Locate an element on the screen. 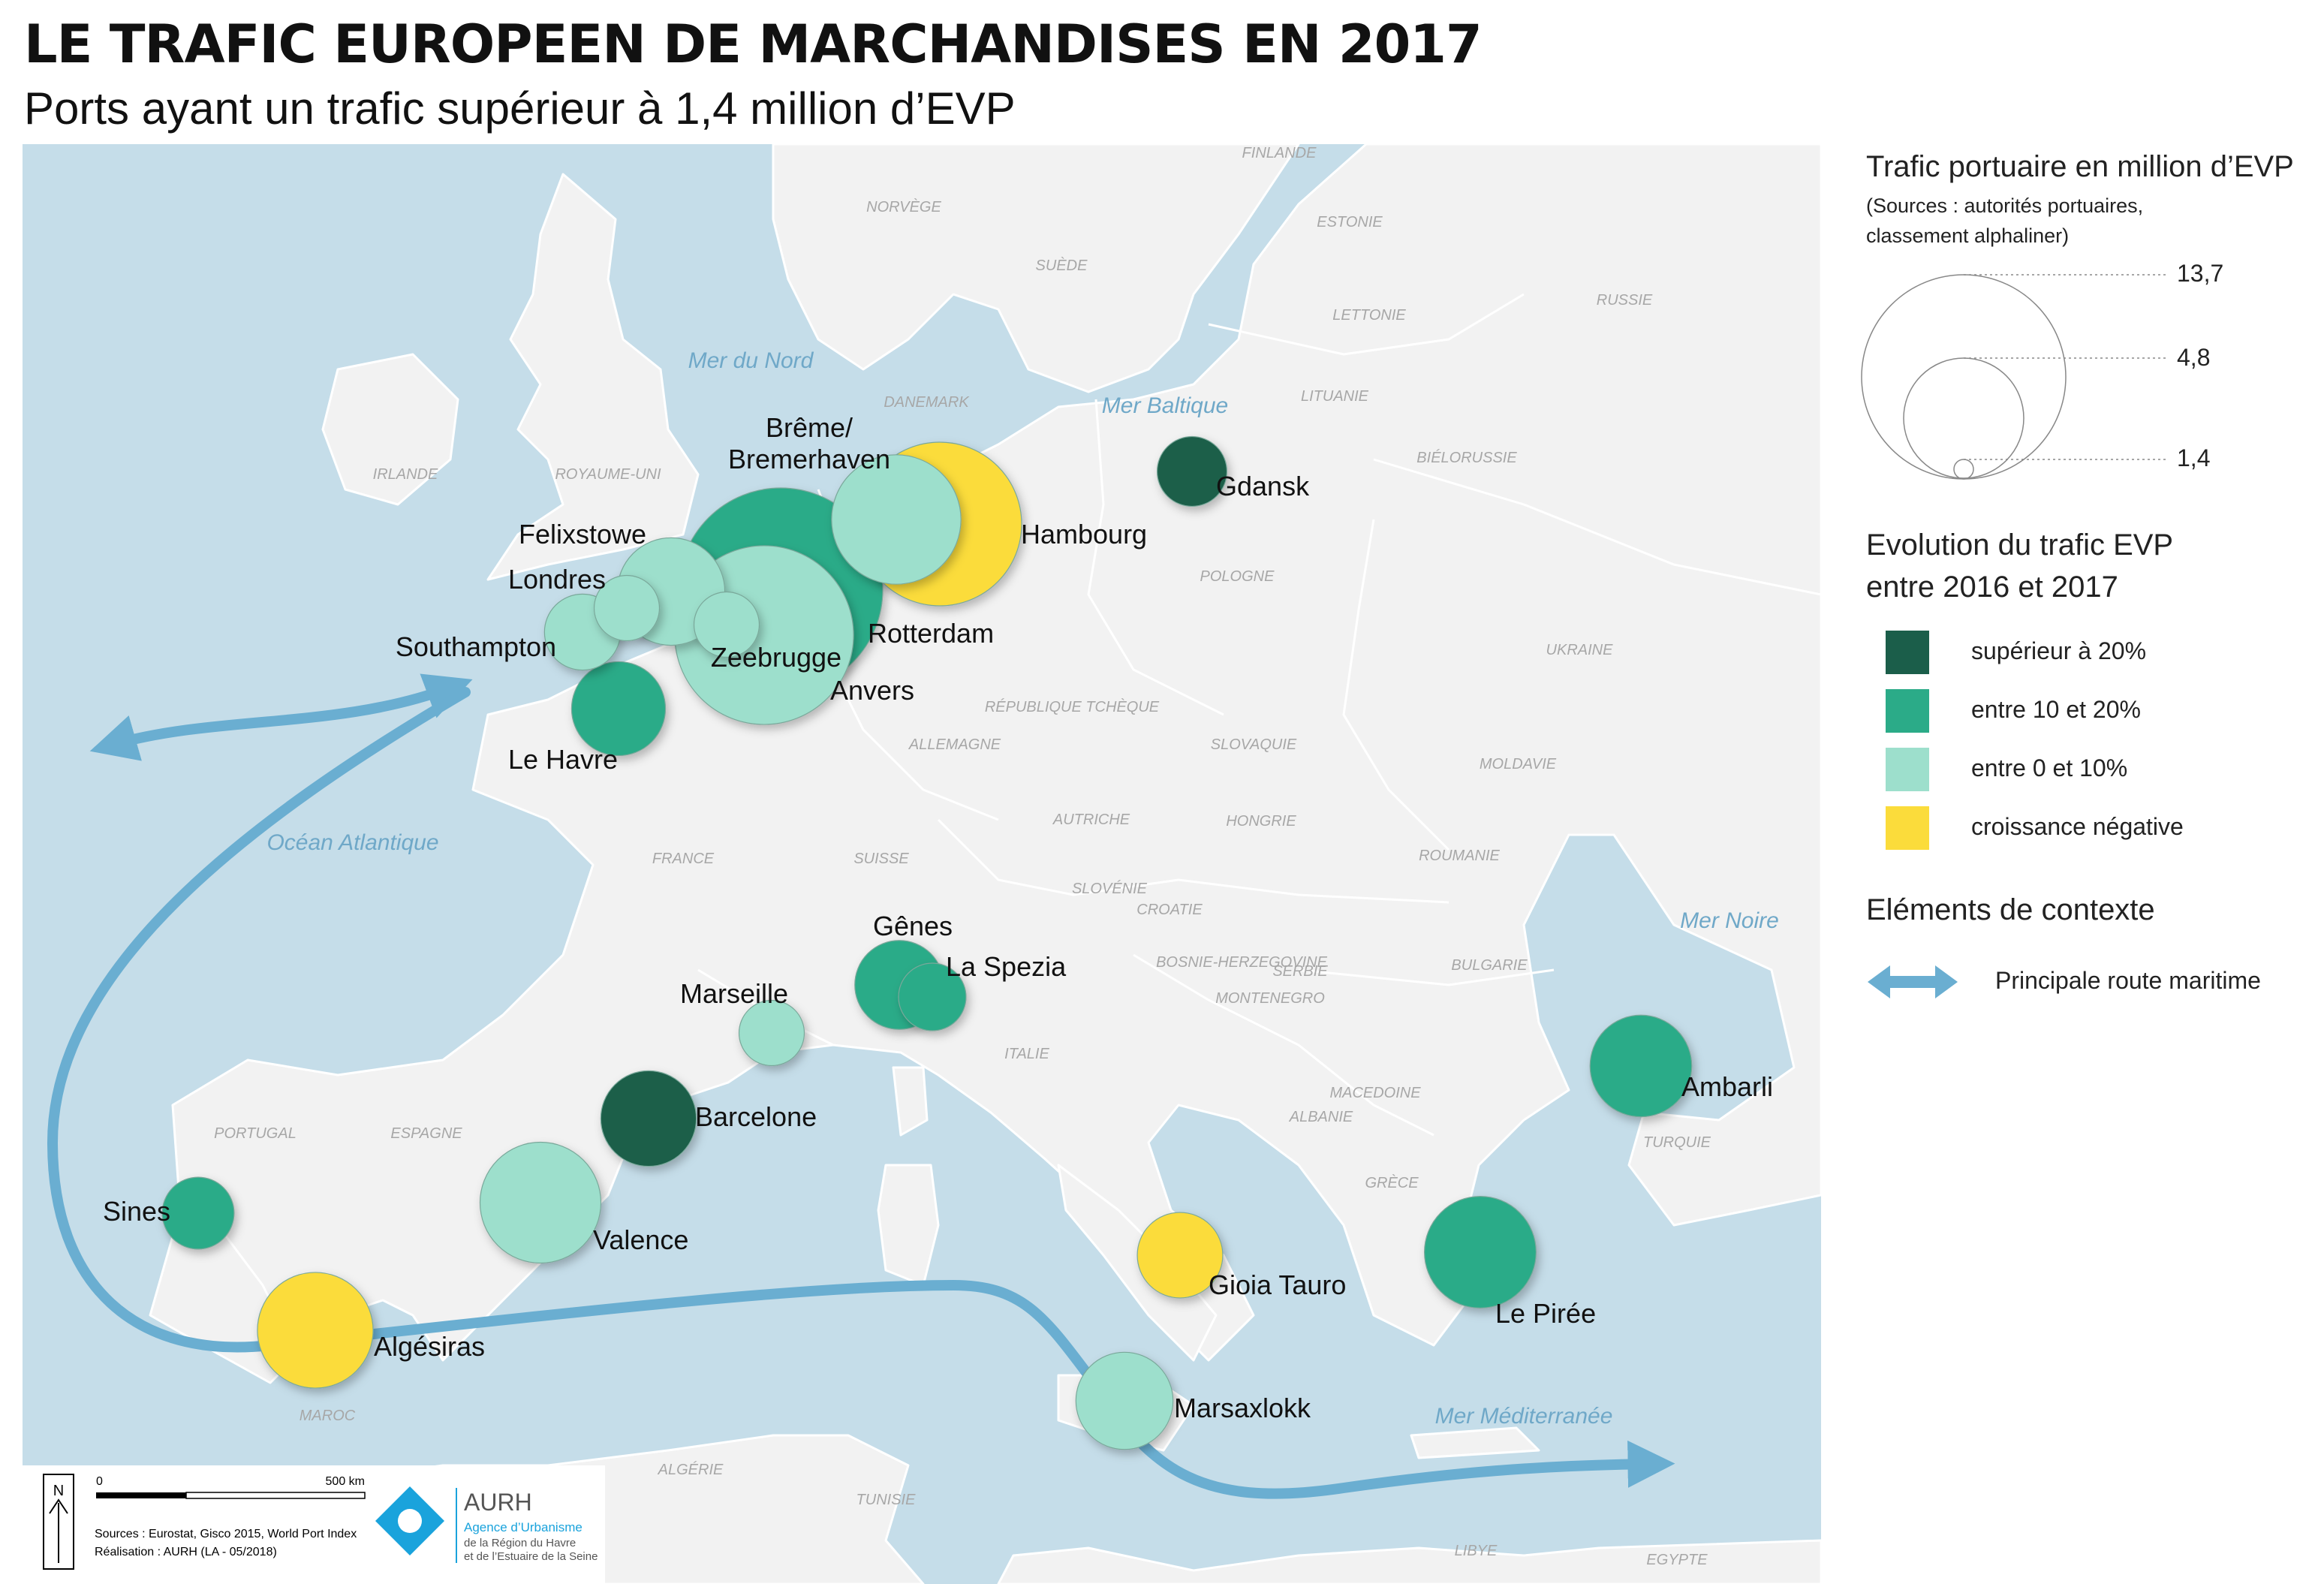 The height and width of the screenshot is (1584, 2324). legend-size-circles is located at coordinates (2014, 377).